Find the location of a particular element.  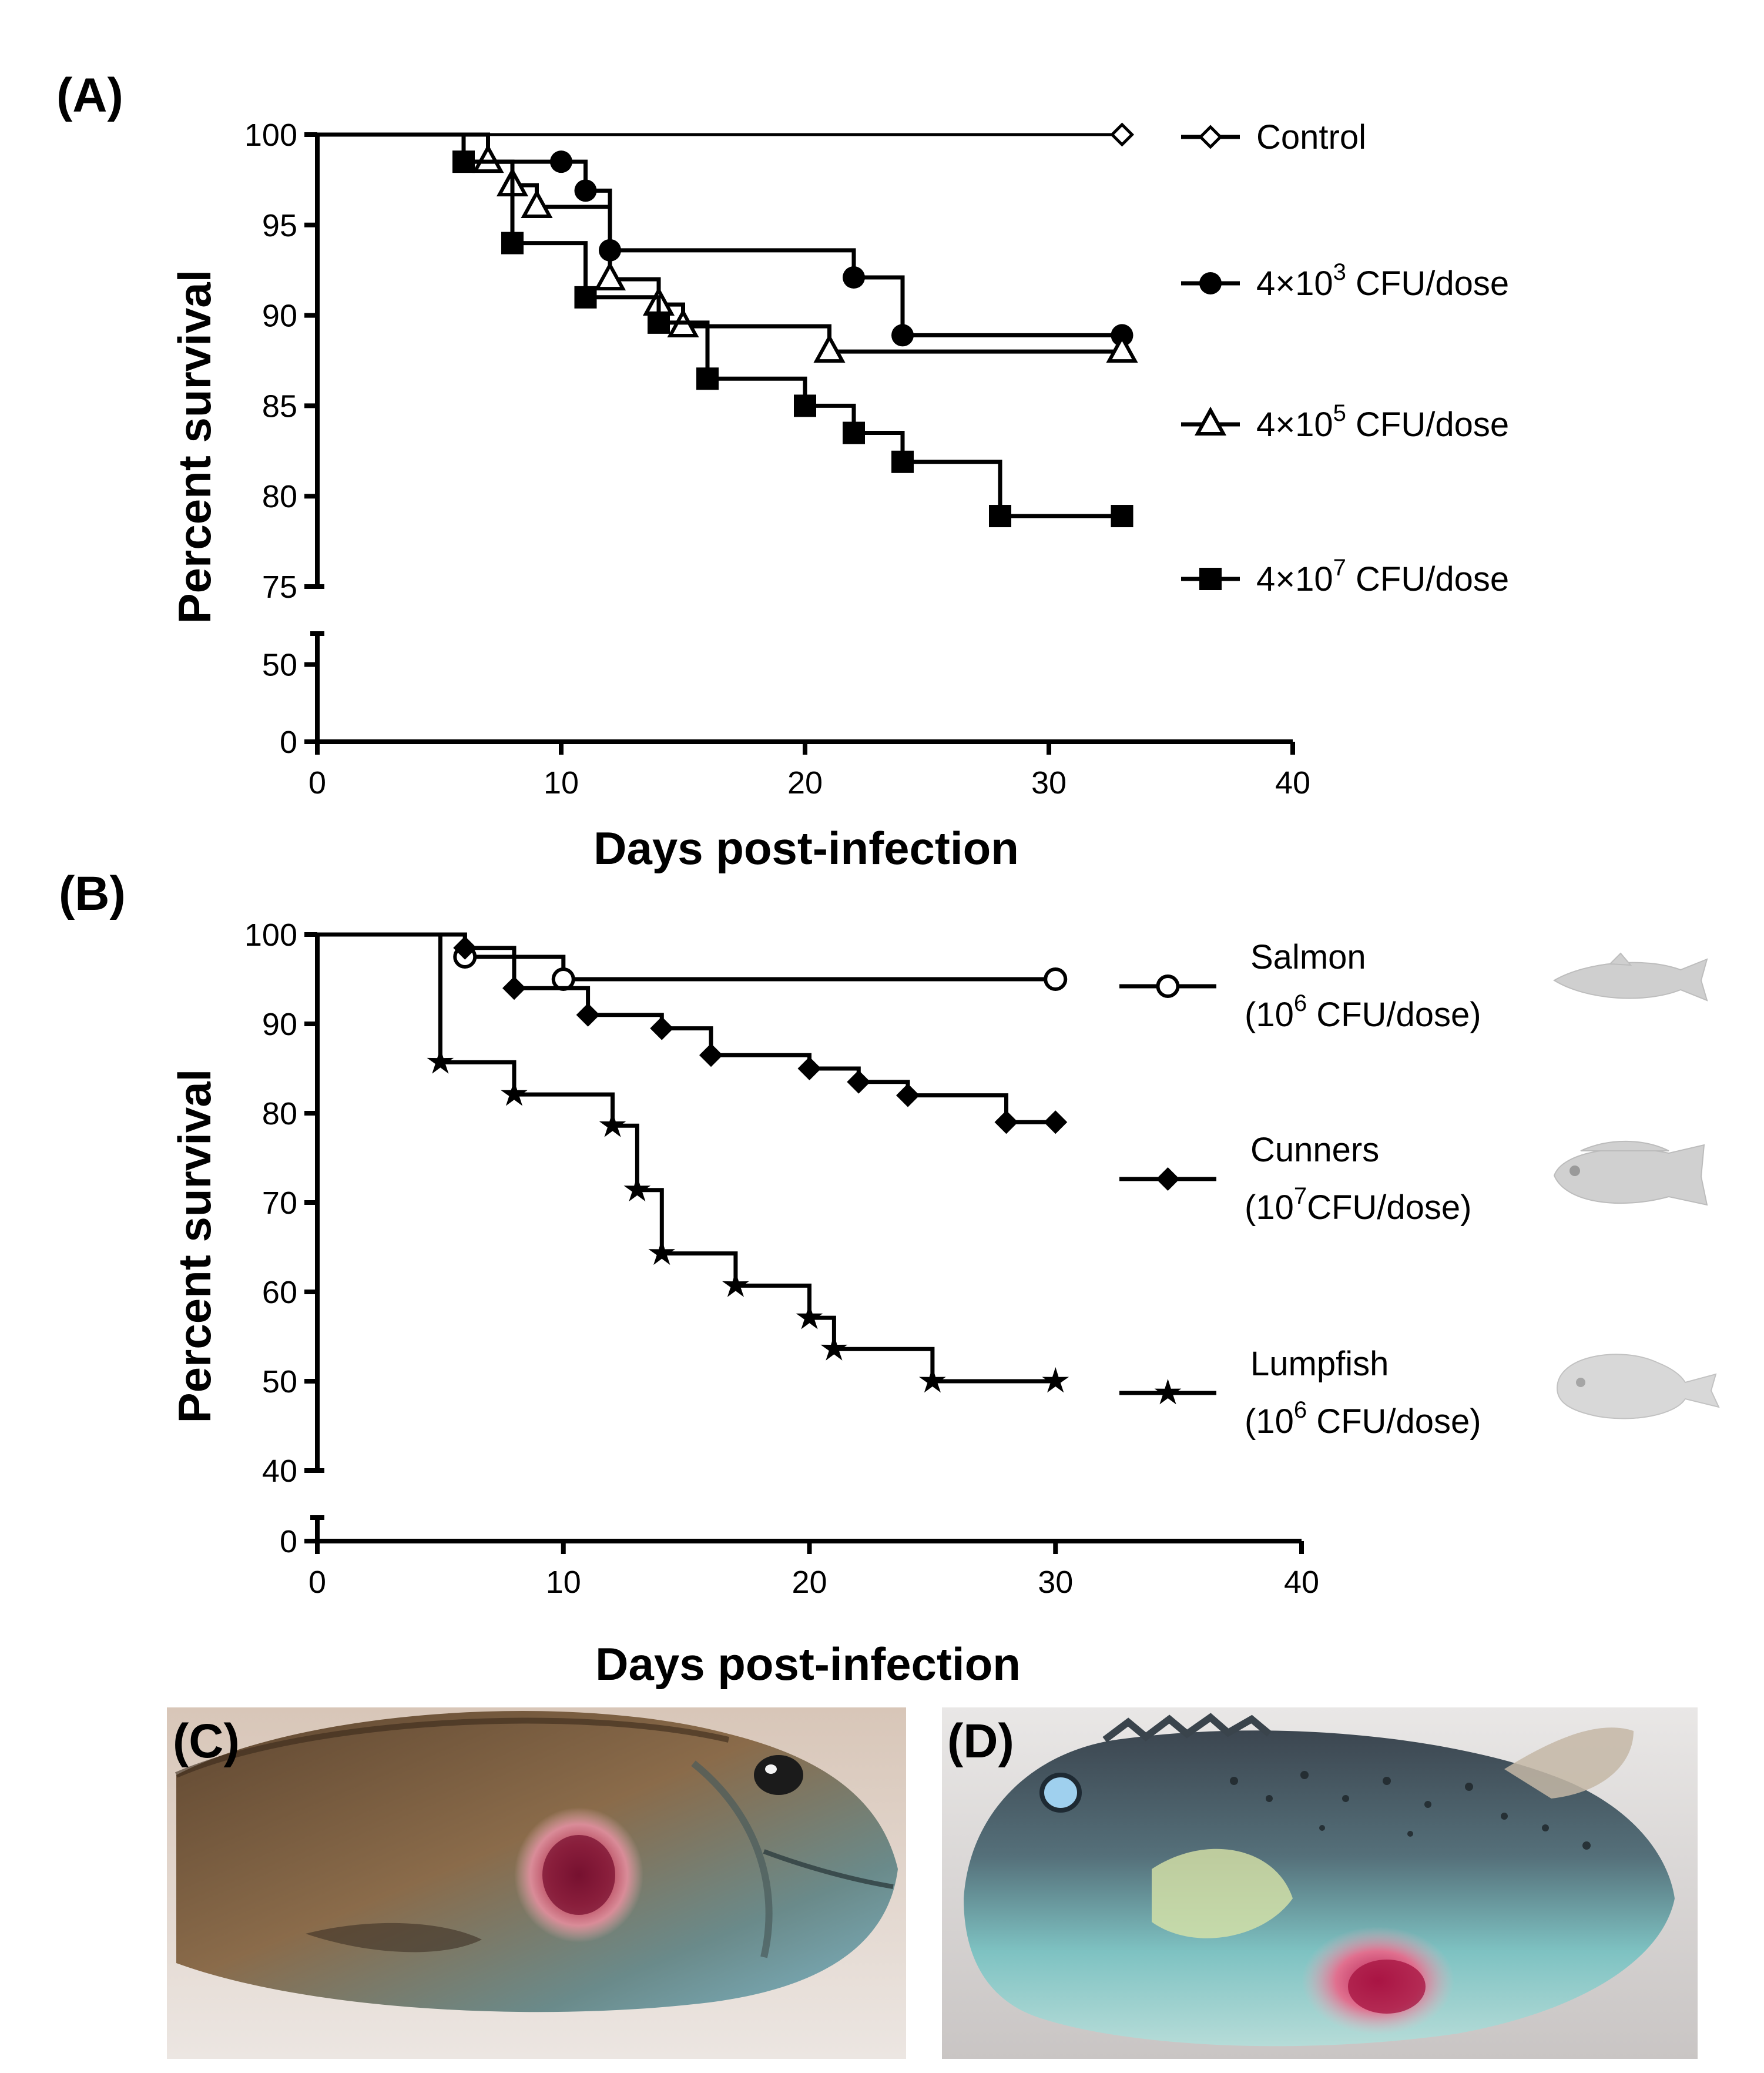

lumpfish-silhouette-icon is located at coordinates (1638, 1386).